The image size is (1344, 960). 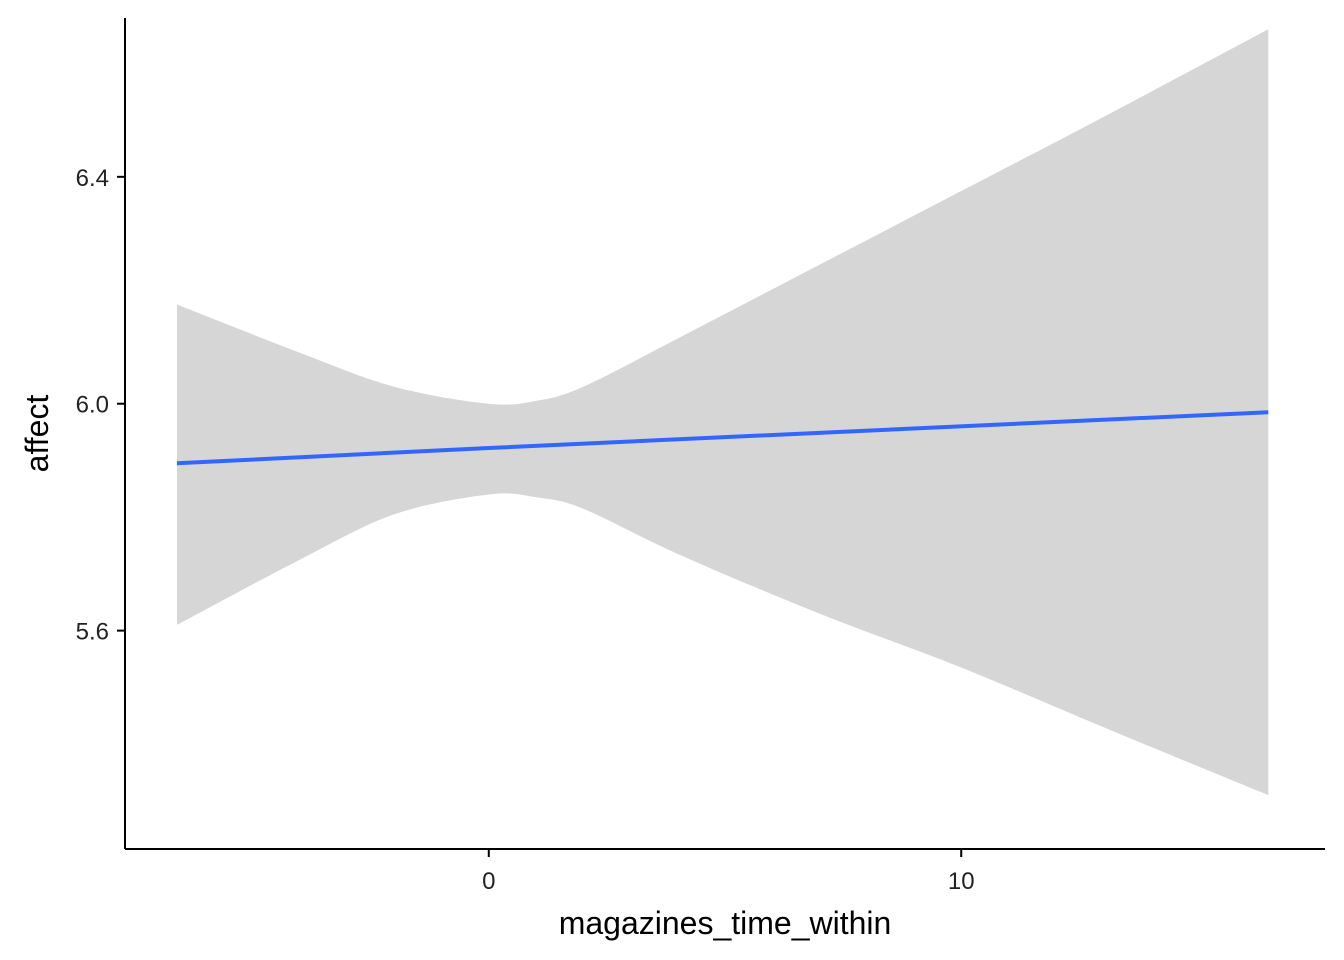 What do you see at coordinates (92, 632) in the screenshot?
I see `y-tick-label: 5.6` at bounding box center [92, 632].